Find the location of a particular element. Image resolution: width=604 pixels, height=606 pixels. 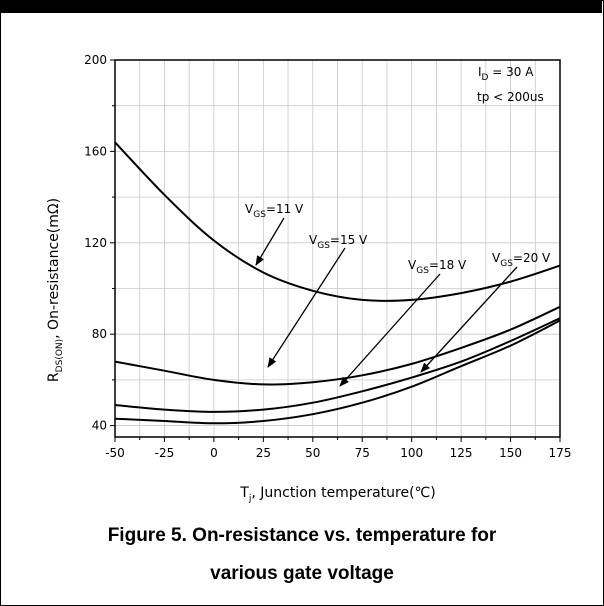

x-tick-label: 100 is located at coordinates (411, 453).